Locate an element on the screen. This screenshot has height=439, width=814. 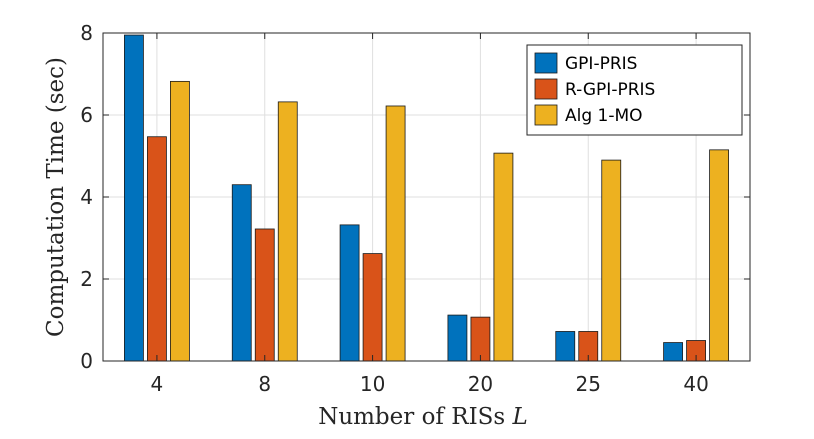
x-axis-label-variable: L is located at coordinates (520, 417).